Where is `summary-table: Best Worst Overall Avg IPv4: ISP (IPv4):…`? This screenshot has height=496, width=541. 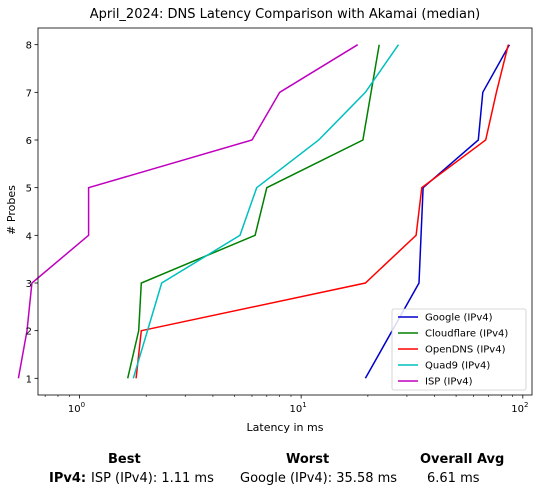
summary-table: Best Worst Overall Avg IPv4: ISP (IPv4):… is located at coordinates (270, 472).